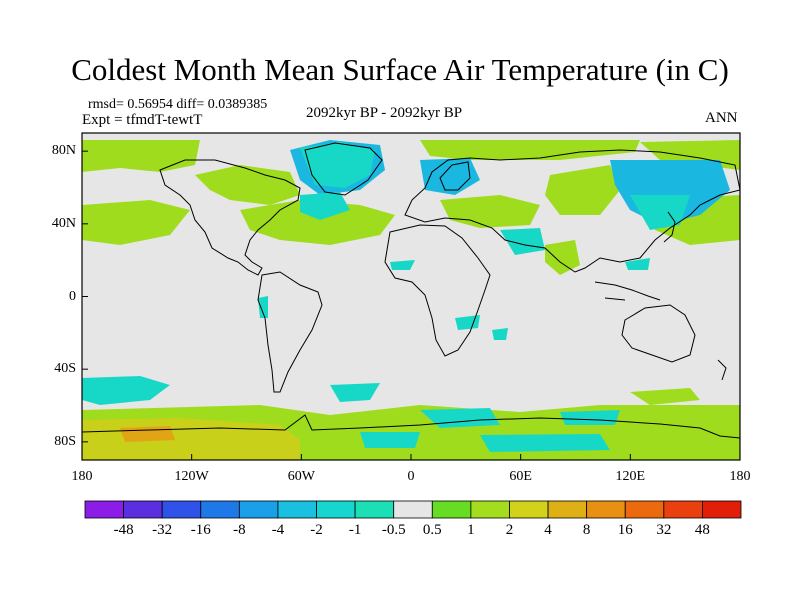 The height and width of the screenshot is (600, 800). What do you see at coordinates (162, 530) in the screenshot?
I see `colorbar-label: -32` at bounding box center [162, 530].